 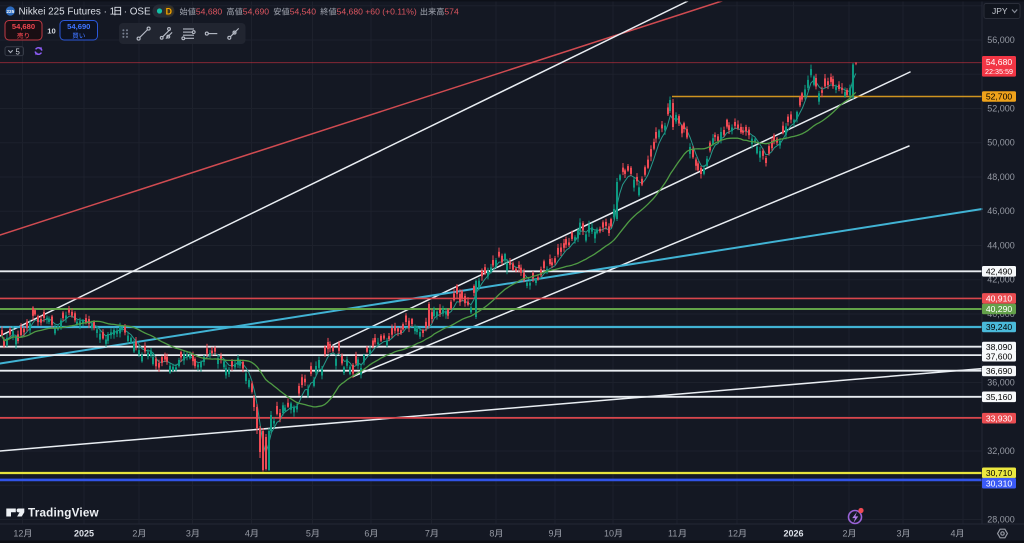 What do you see at coordinates (1000, 11) in the screenshot?
I see `svg-text: JPY` at bounding box center [1000, 11].